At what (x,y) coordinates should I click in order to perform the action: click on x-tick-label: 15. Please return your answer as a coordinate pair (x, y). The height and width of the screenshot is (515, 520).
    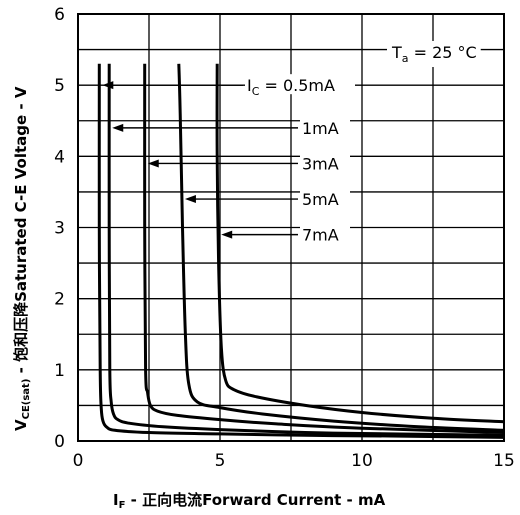
    Looking at the image, I should click on (504, 461).